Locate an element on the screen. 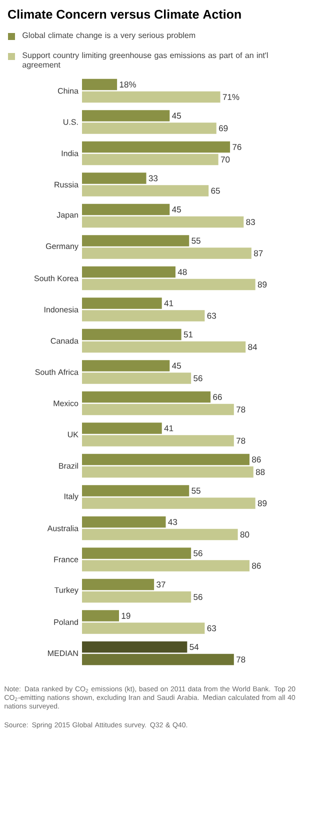 The width and height of the screenshot is (309, 813). y-tick-label: India is located at coordinates (70, 153).